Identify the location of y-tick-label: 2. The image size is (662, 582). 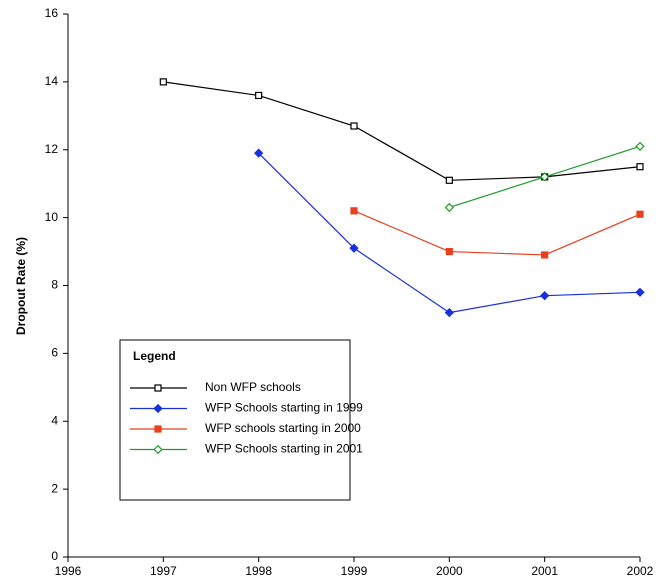
(54, 488).